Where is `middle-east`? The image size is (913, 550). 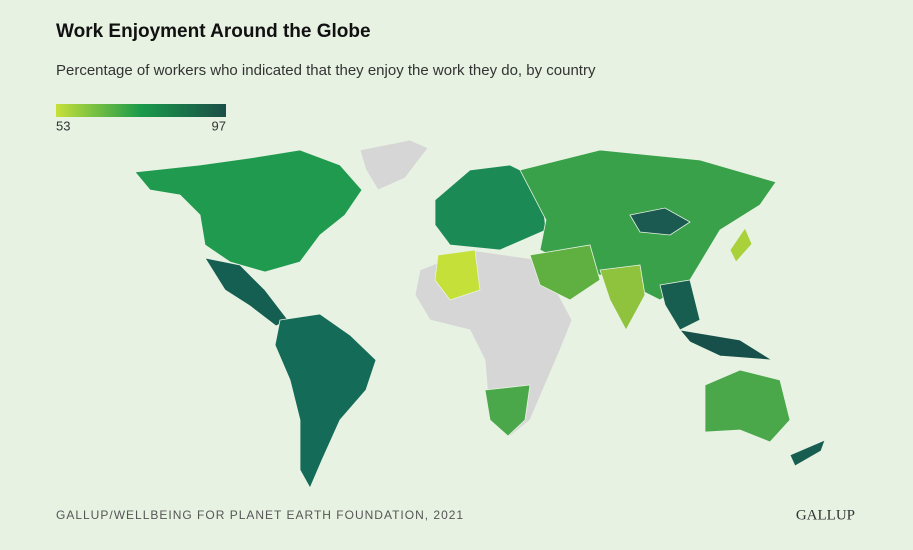
middle-east is located at coordinates (565, 272).